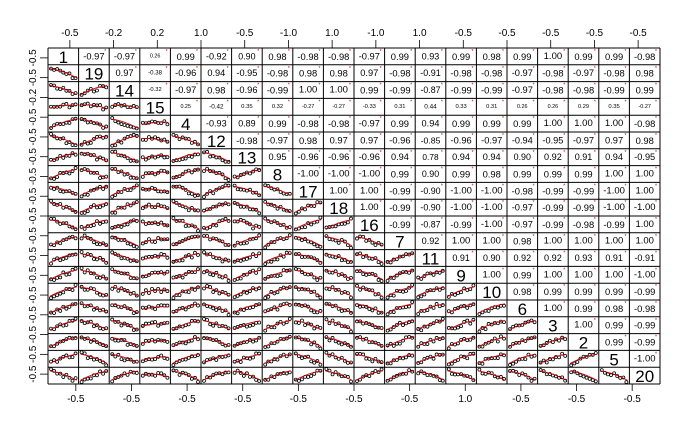  What do you see at coordinates (308, 174) in the screenshot?
I see `correlation-label: -1.00` at bounding box center [308, 174].